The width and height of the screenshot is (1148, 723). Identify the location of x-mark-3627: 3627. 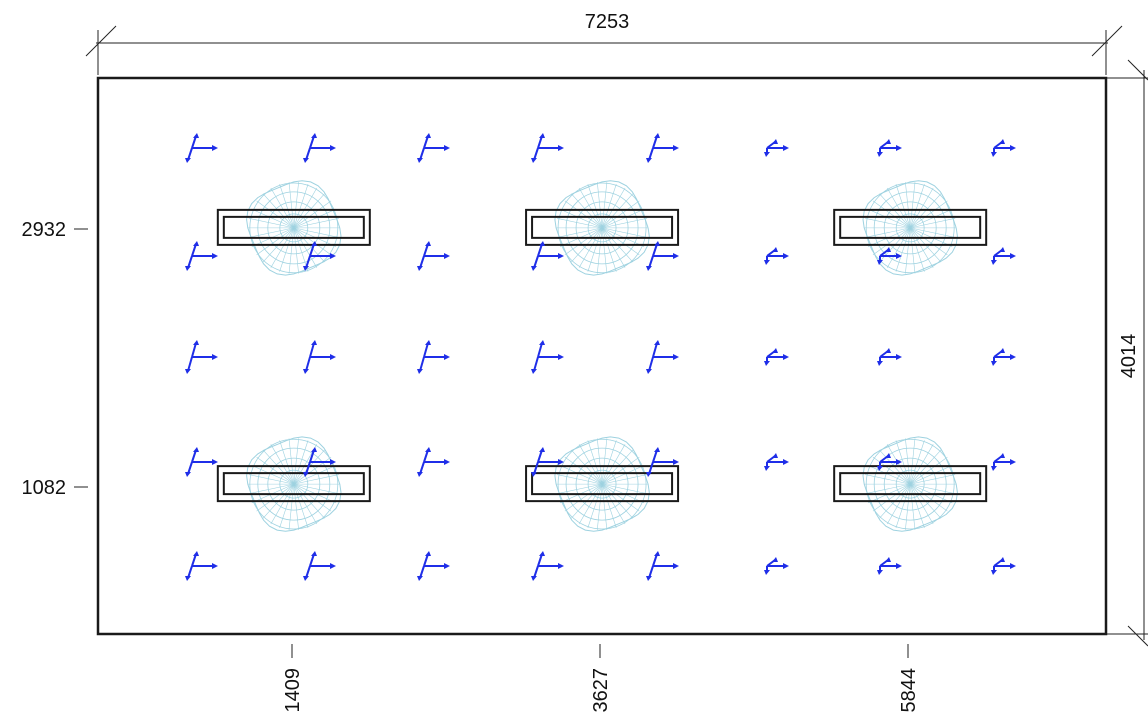
(601, 678).